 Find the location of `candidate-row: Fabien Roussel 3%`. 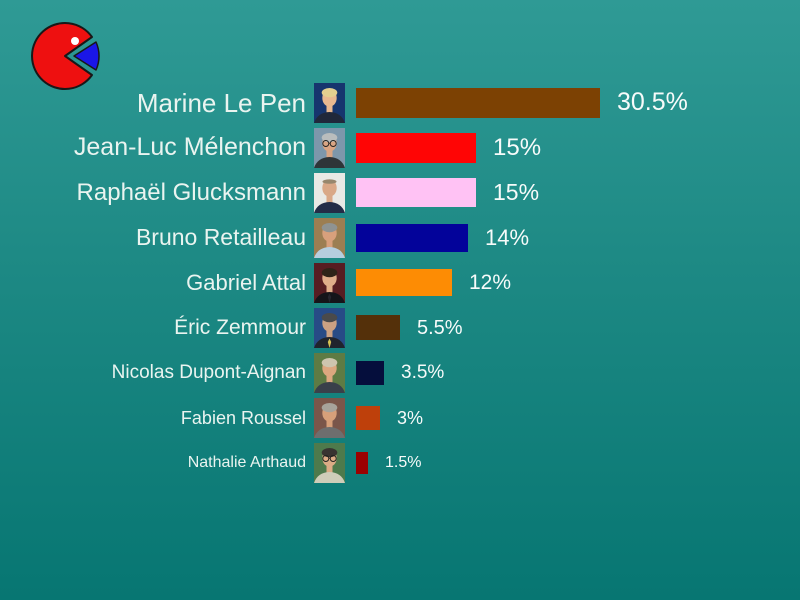

candidate-row: Fabien Roussel 3% is located at coordinates (400, 417).